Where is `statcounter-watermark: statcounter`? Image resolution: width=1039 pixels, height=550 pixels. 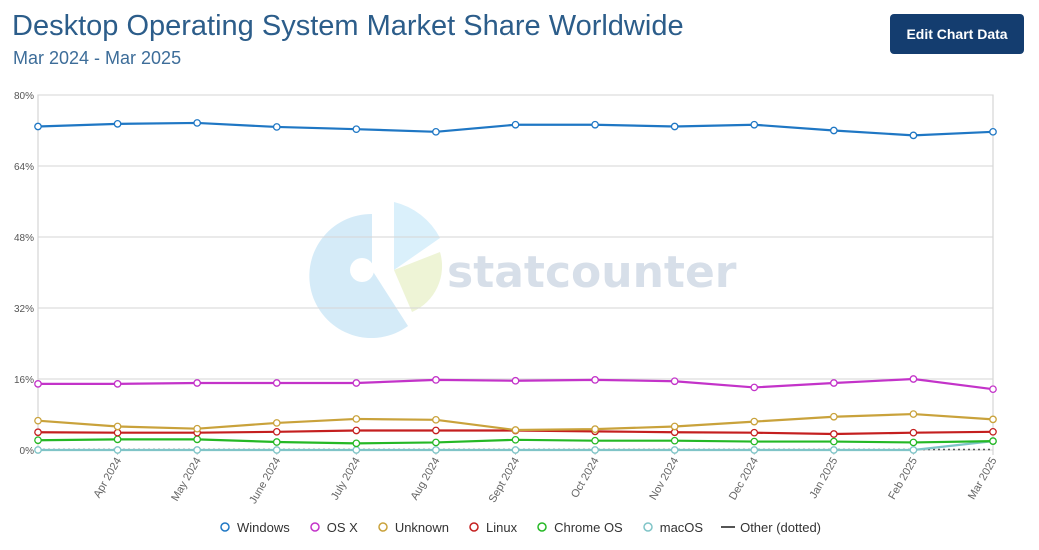 statcounter-watermark: statcounter is located at coordinates (523, 270).